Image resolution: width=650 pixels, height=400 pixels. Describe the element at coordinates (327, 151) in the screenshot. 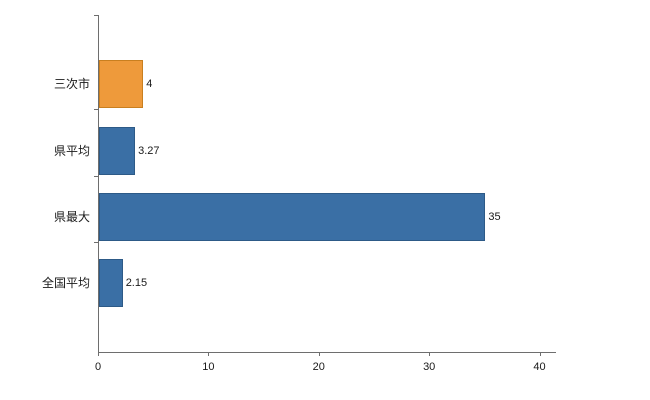

I see `bar-row: 3.27` at that location.